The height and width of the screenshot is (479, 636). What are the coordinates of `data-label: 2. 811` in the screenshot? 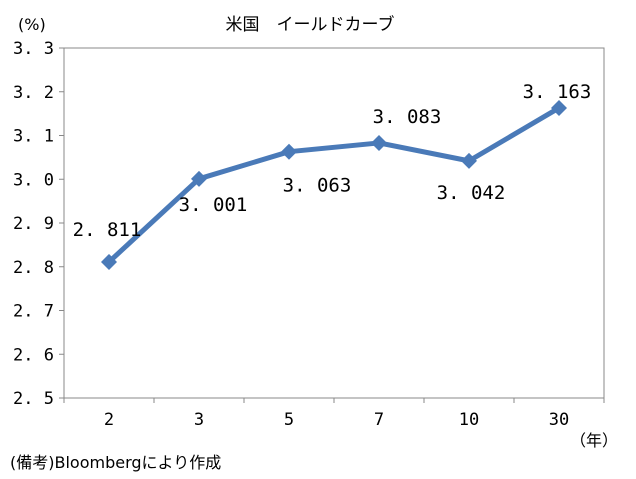 It's located at (107, 230).